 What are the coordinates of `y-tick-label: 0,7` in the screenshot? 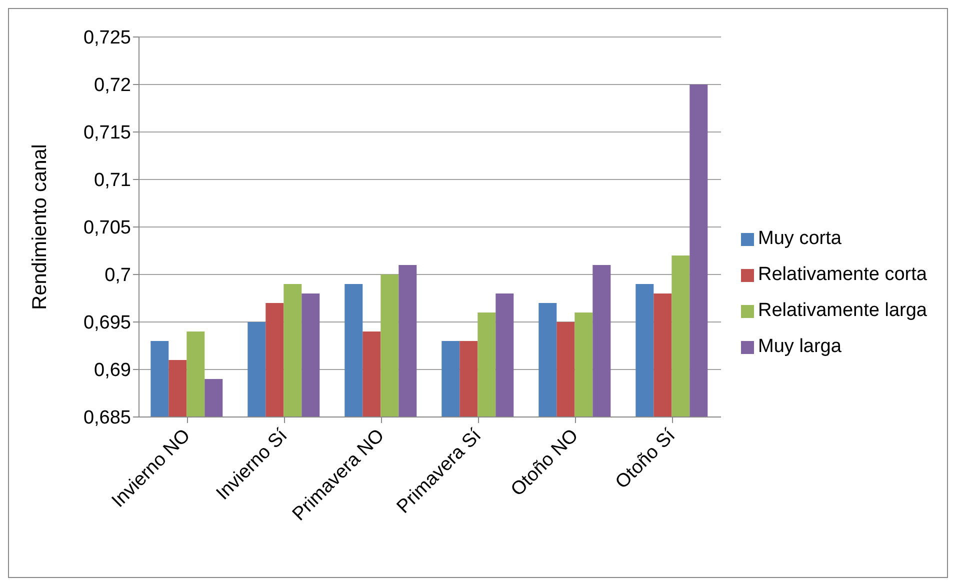 It's located at (117, 275).